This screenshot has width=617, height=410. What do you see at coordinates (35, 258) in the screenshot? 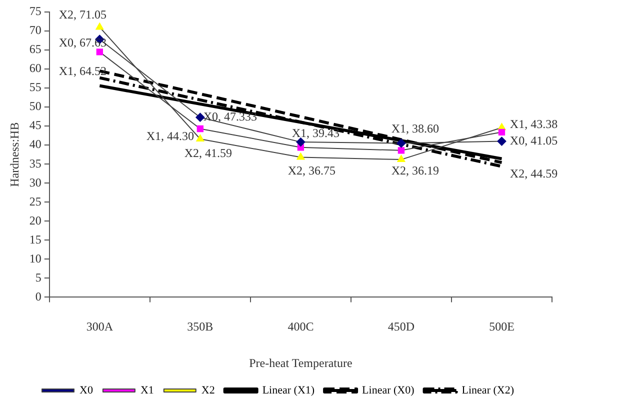
I see `y-tick-label: 10` at bounding box center [35, 258].